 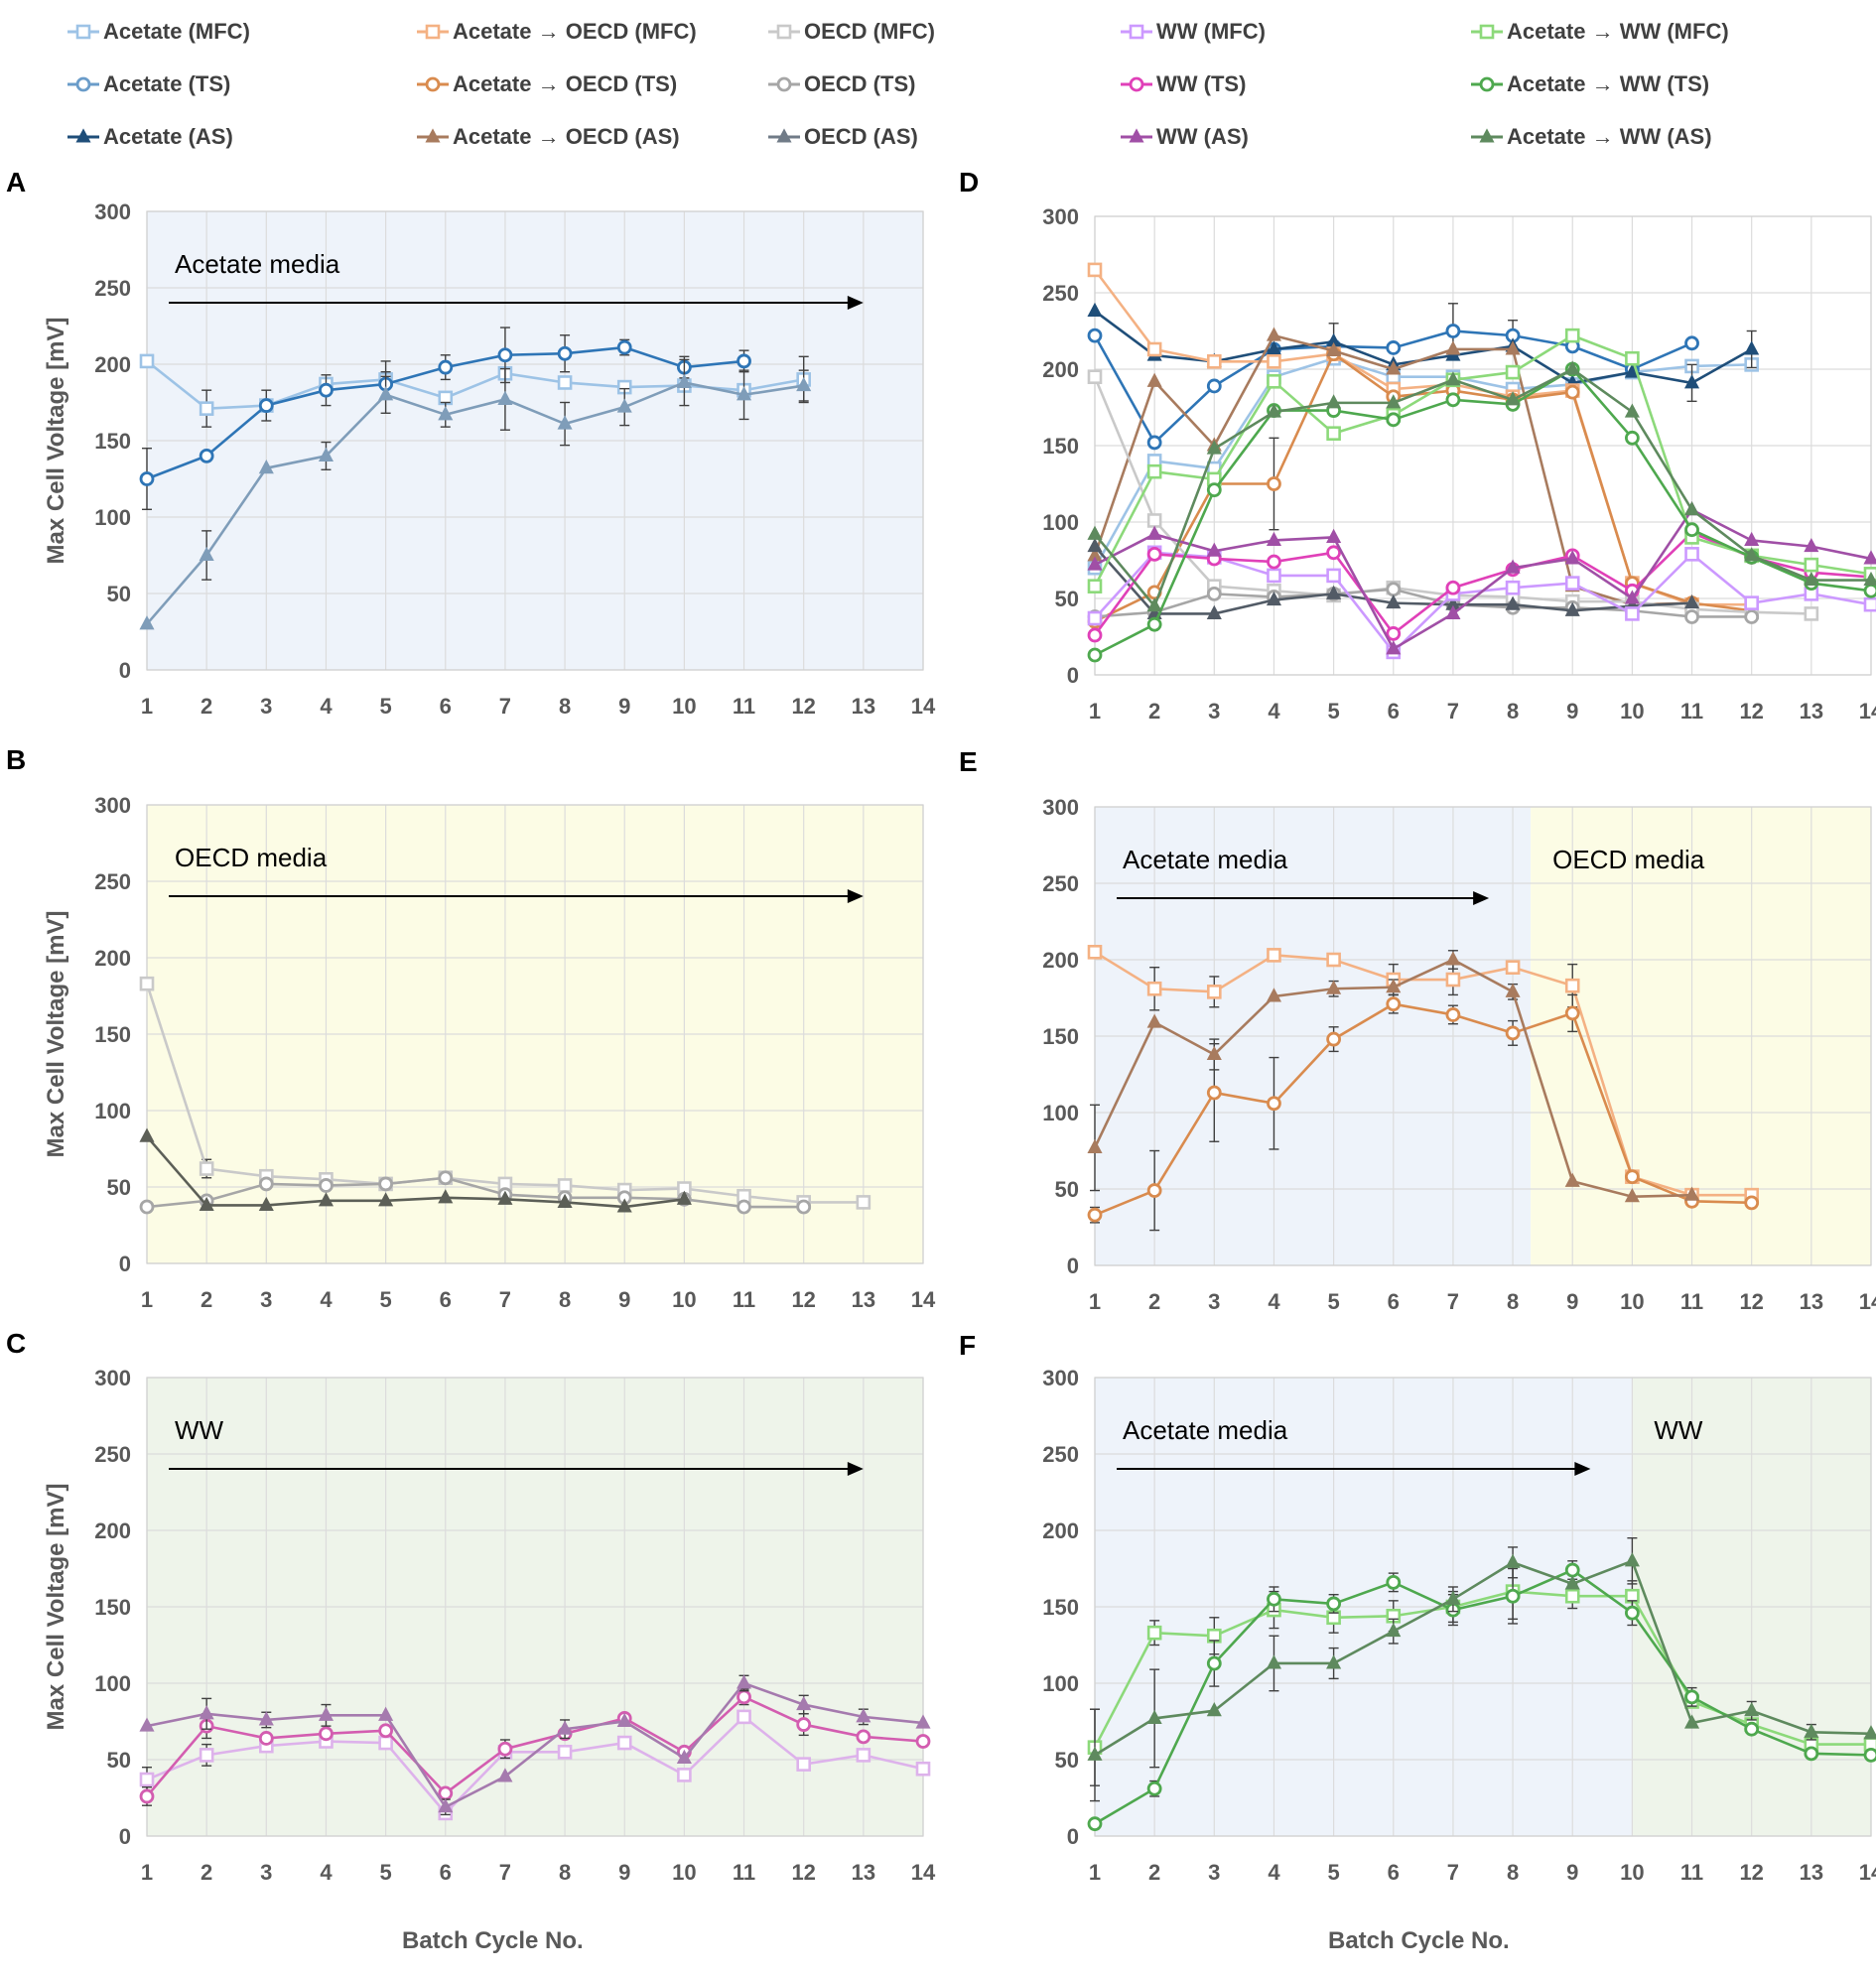 I want to click on series-acetate-to-ww-as, so click(x=1481, y=486).